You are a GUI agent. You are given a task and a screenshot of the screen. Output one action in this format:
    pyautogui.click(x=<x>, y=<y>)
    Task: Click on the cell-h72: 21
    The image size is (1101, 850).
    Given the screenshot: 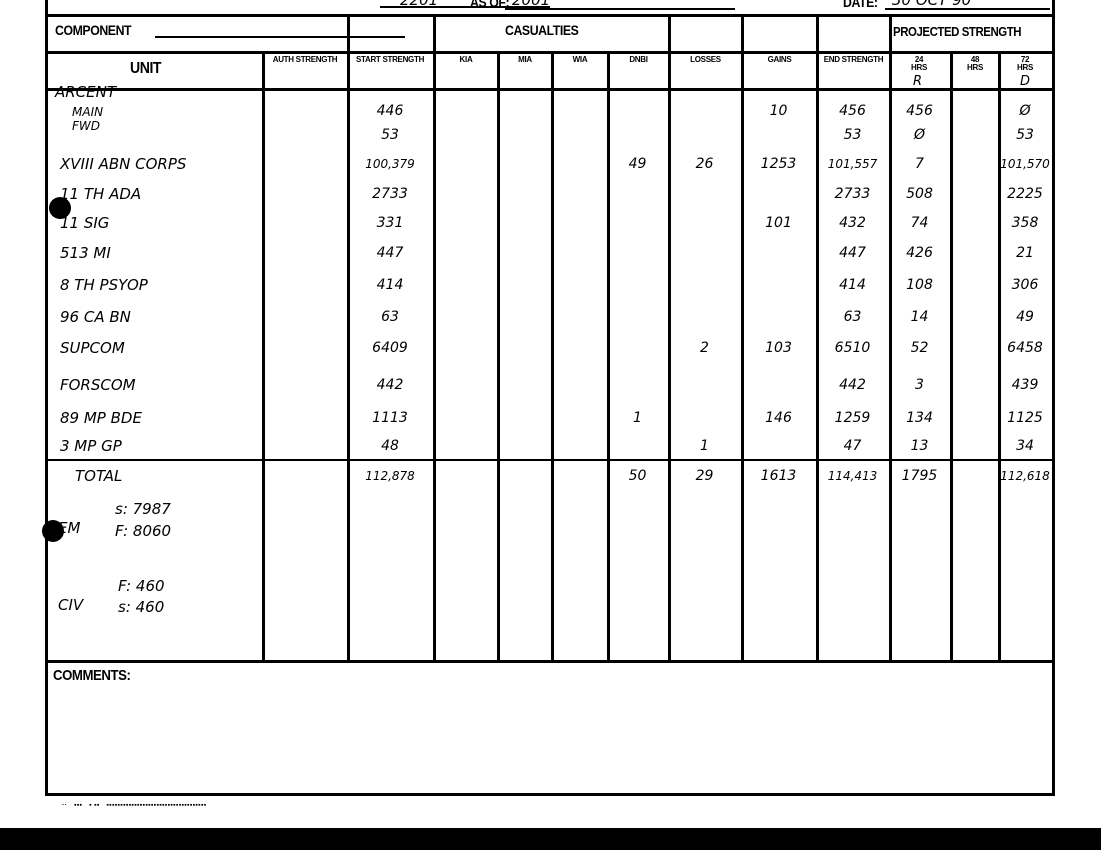 What is the action you would take?
    pyautogui.click(x=1025, y=253)
    